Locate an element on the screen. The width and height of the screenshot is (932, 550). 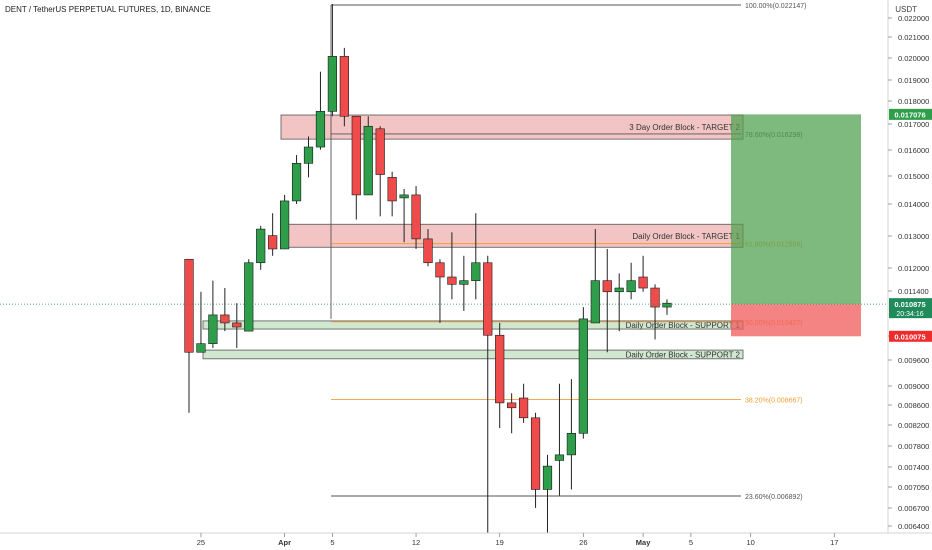
stop-price-label: 0.010075 is located at coordinates (909, 336).